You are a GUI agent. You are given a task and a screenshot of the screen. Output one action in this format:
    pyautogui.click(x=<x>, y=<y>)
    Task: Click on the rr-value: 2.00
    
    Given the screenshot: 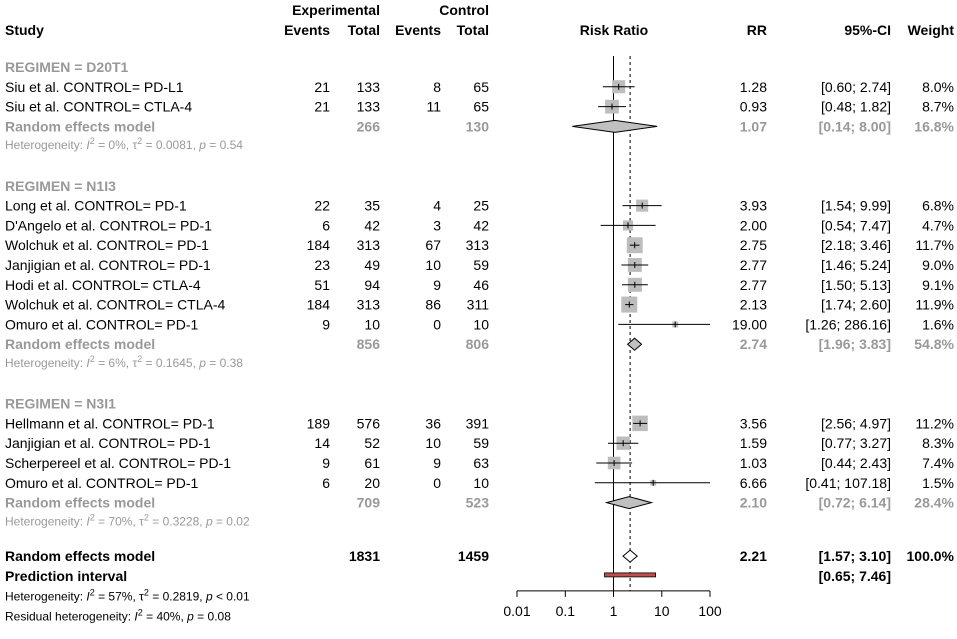 What is the action you would take?
    pyautogui.click(x=753, y=225)
    